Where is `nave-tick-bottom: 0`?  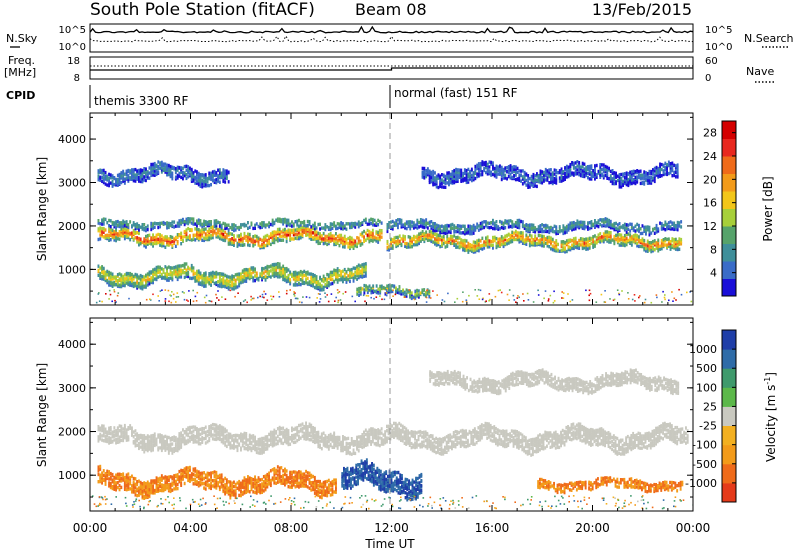 nave-tick-bottom: 0 is located at coordinates (708, 78).